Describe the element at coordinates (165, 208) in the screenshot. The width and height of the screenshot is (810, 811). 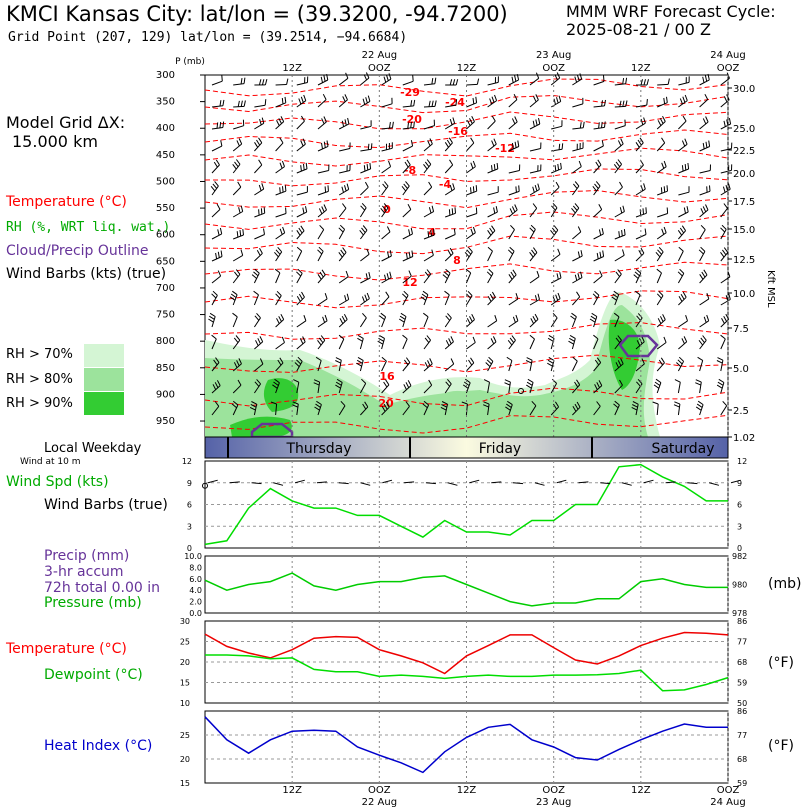
I see `pressure-tick-label: 550` at that location.